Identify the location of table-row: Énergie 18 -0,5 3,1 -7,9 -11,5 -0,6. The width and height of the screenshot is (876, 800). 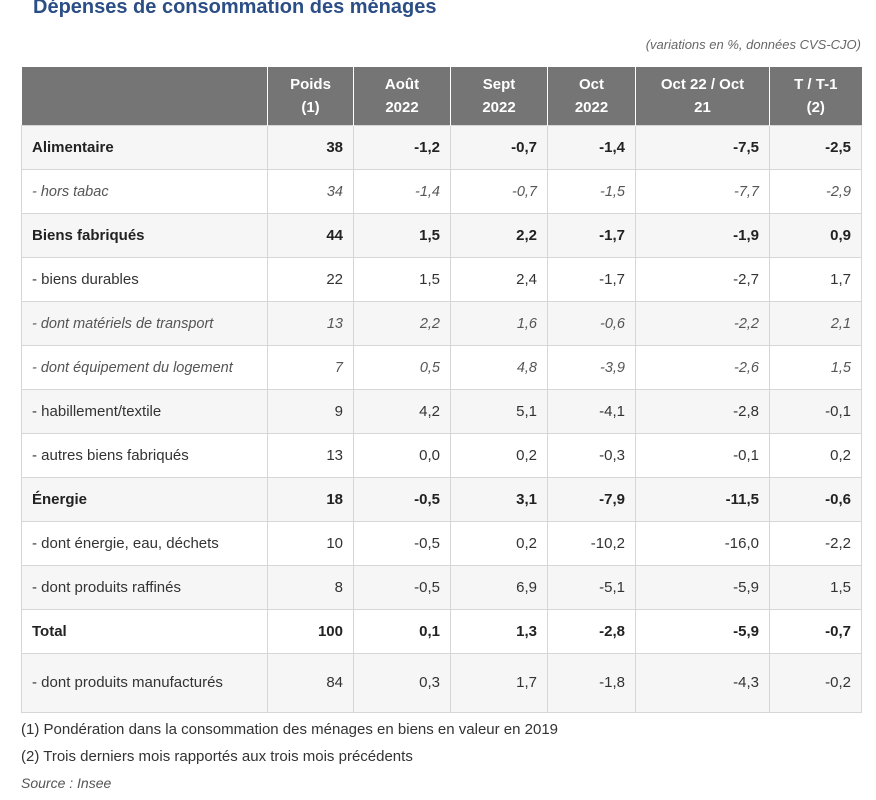
(441, 499).